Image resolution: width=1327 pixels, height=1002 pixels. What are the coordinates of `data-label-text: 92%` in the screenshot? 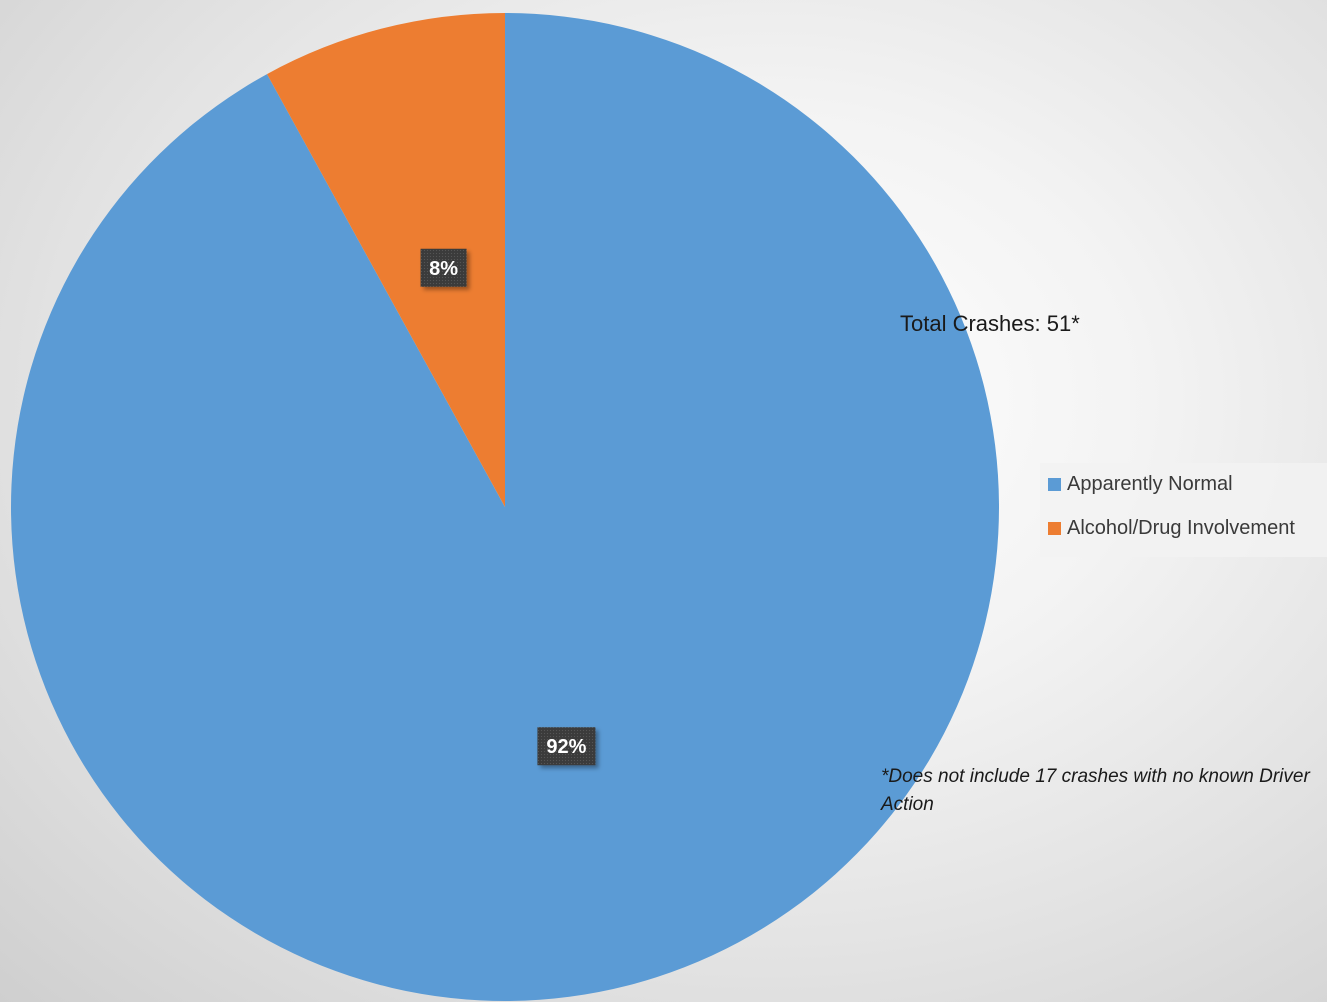 It's located at (566, 747).